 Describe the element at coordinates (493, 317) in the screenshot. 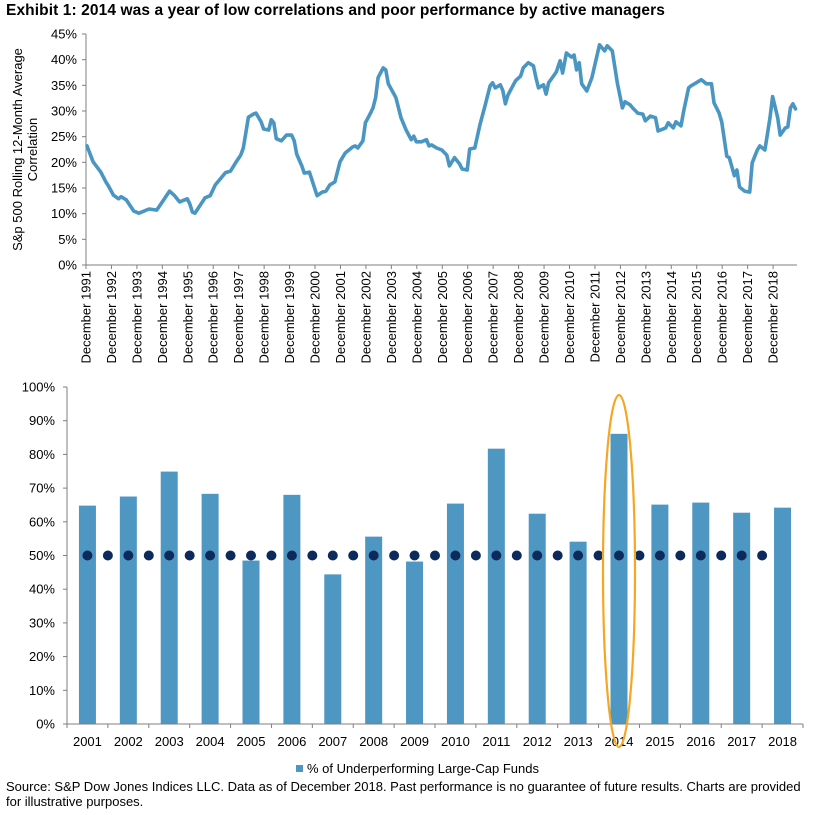

I see `line-x-tick-label: December 2007` at that location.